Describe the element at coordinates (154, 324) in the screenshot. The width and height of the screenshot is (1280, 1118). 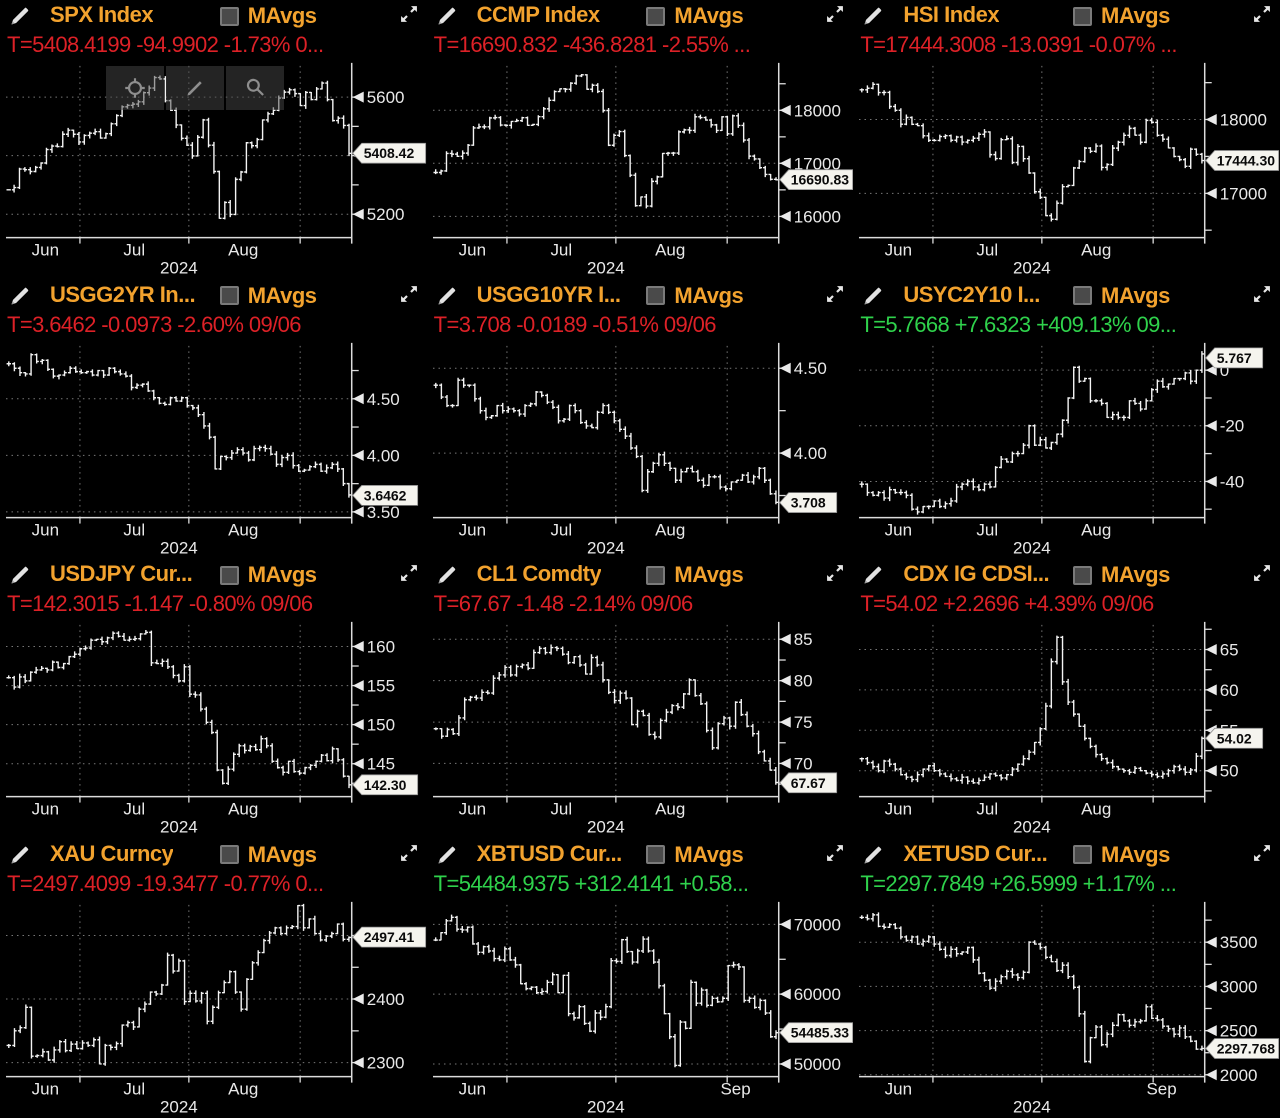
I see `last-trade-readout: T=3.6462 -0.0973 -2.60% 09/06` at that location.